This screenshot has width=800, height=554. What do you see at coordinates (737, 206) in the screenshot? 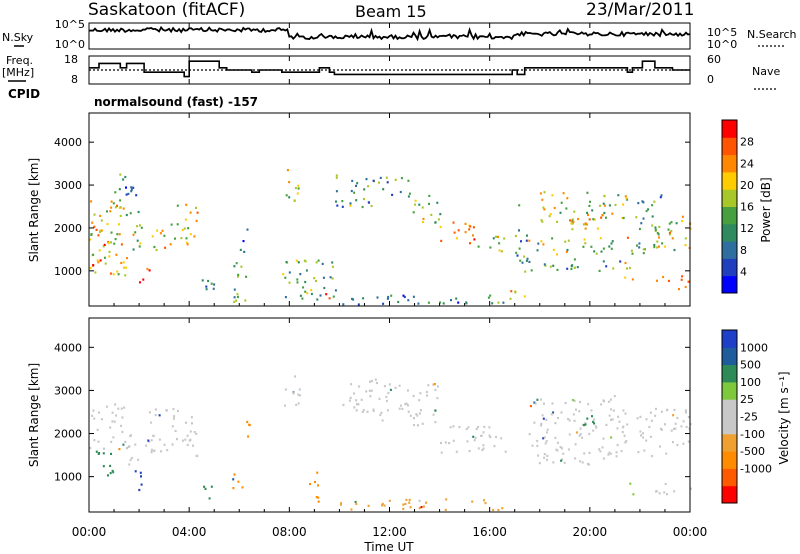
I see `power-colorbar: 28 24 20 16 12 8 4` at bounding box center [737, 206].